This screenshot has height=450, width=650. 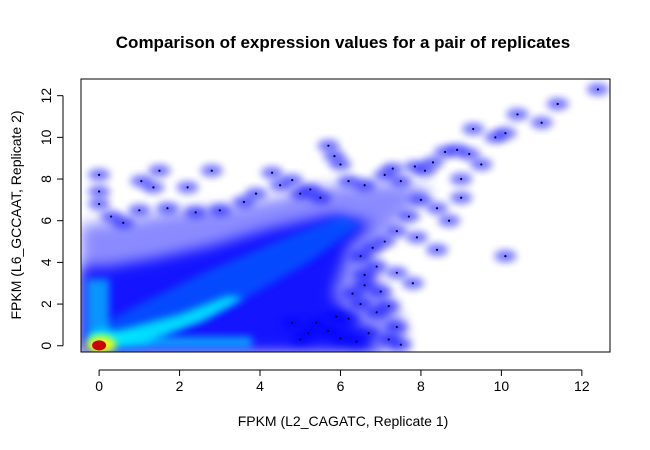 I want to click on density-cyan-leftedge, so click(x=98, y=312).